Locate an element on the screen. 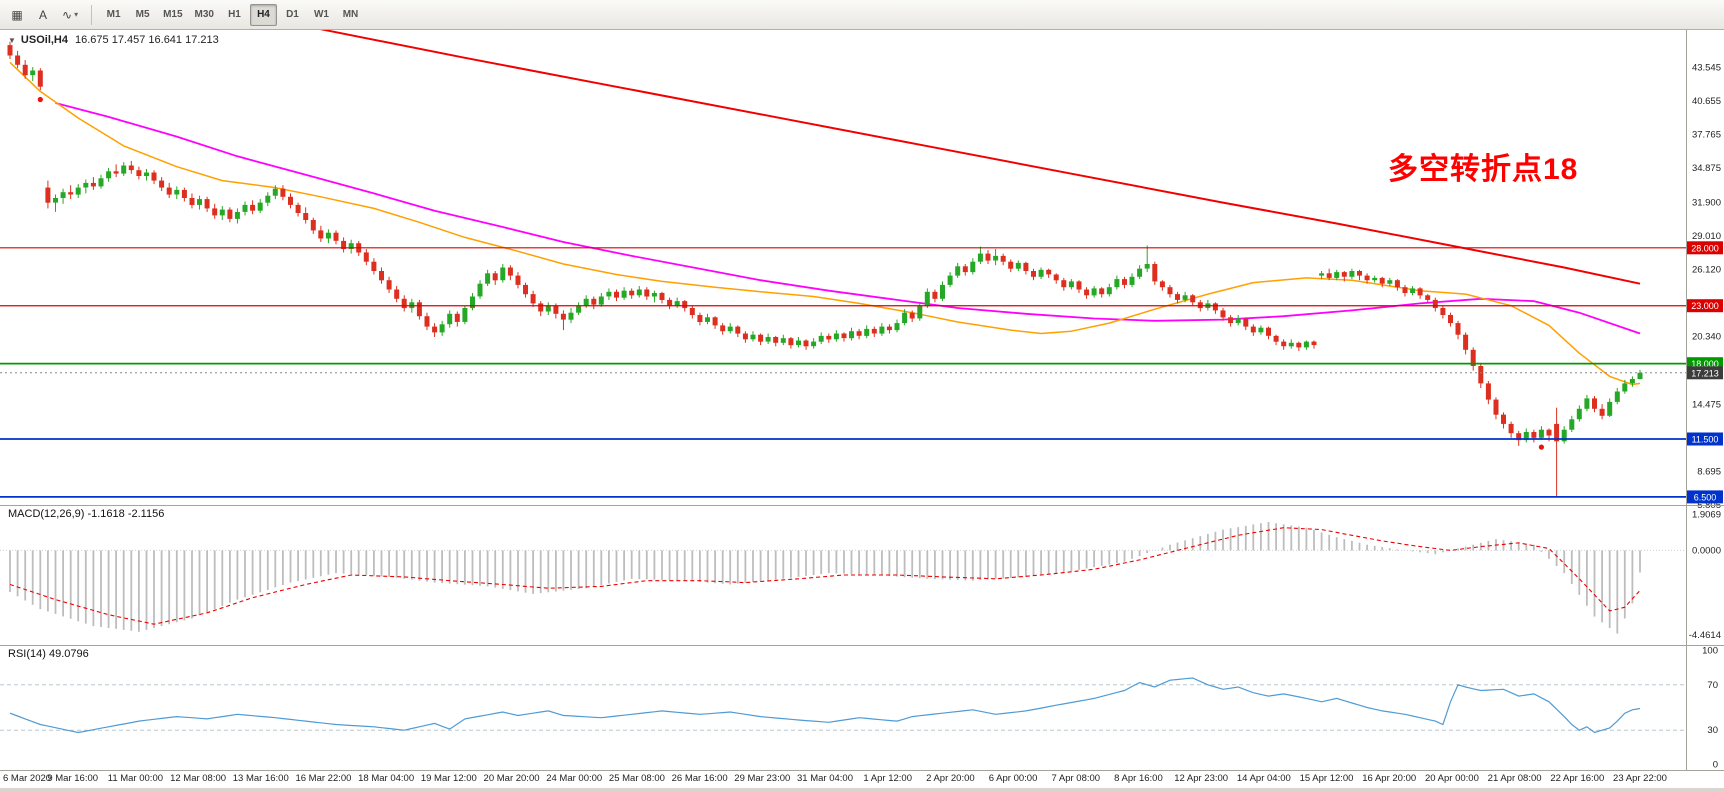 This screenshot has width=1724, height=792. svg-text: 31.900 is located at coordinates (1706, 203).